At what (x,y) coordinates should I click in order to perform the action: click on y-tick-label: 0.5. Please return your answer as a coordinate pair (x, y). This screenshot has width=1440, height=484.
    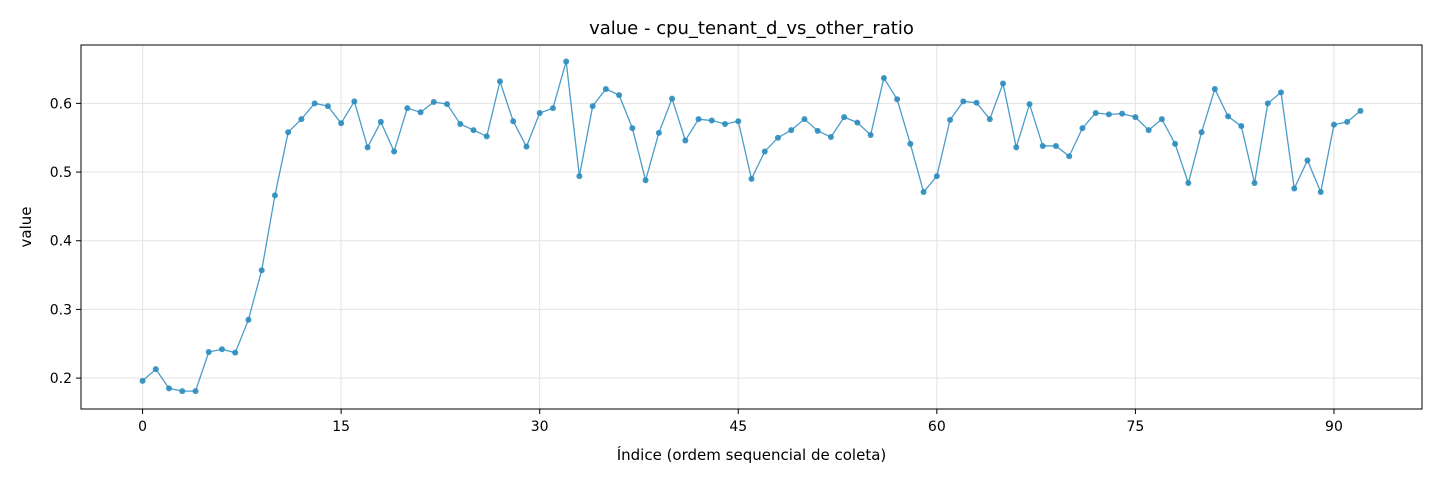
    Looking at the image, I should click on (61, 173).